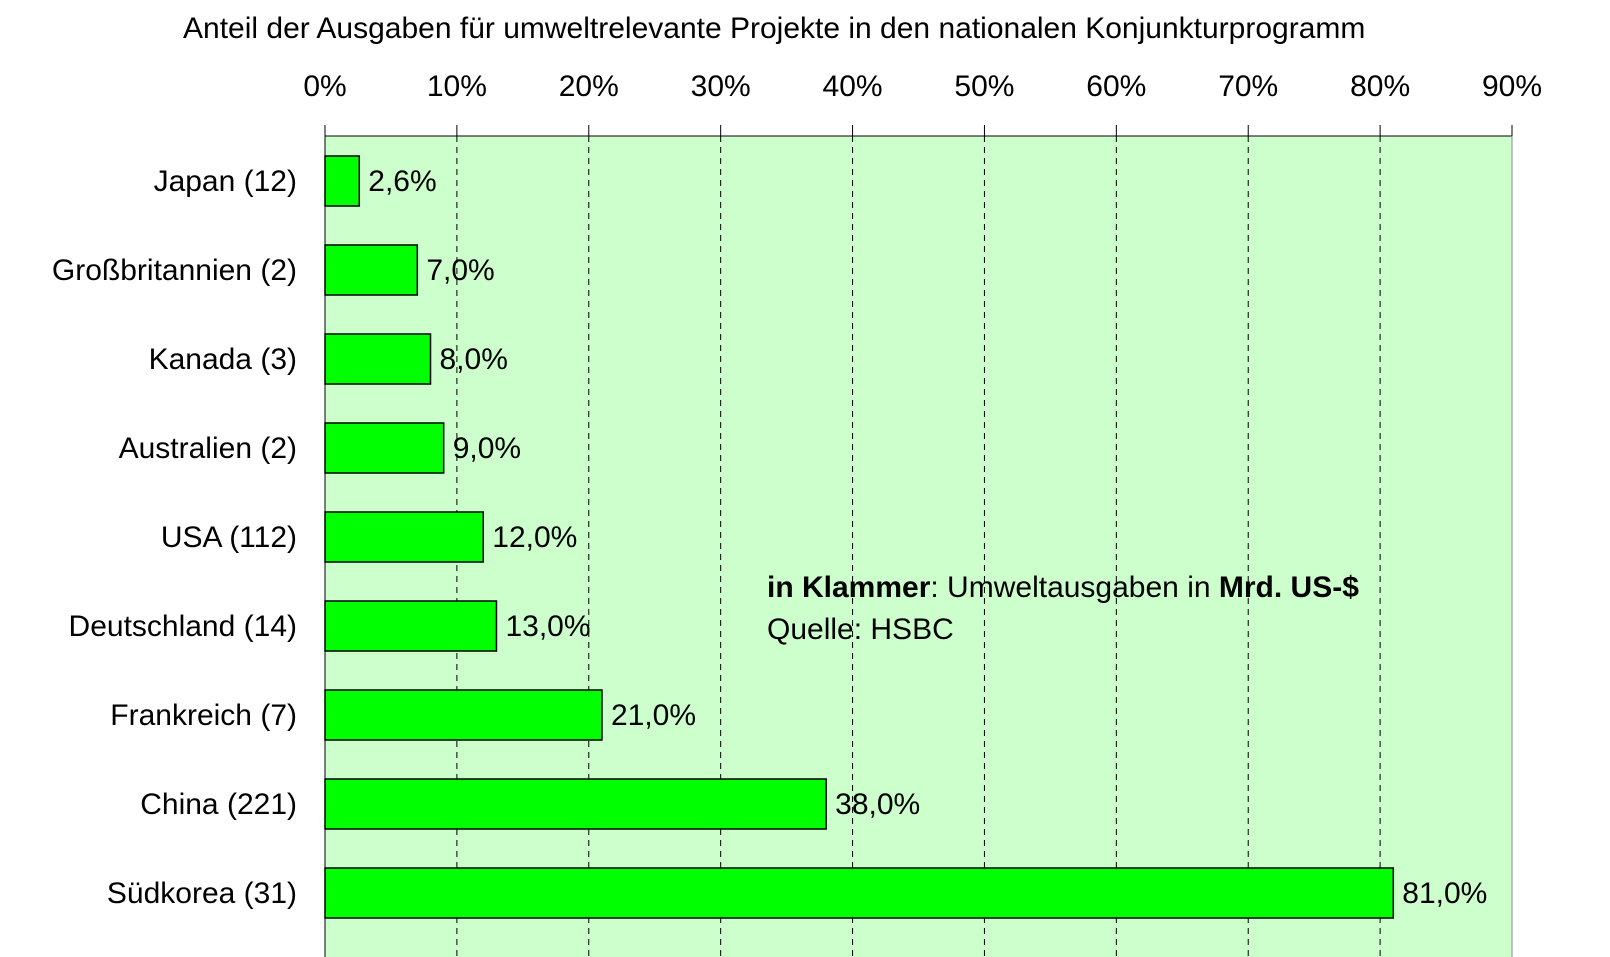  Describe the element at coordinates (984, 86) in the screenshot. I see `x-tick-label: 50%` at that location.